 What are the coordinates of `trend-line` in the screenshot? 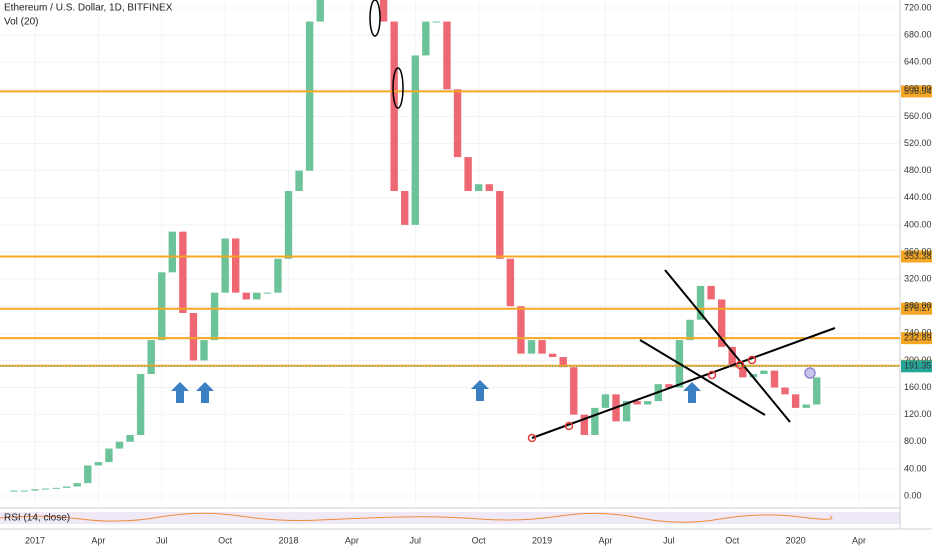 It's located at (727, 346).